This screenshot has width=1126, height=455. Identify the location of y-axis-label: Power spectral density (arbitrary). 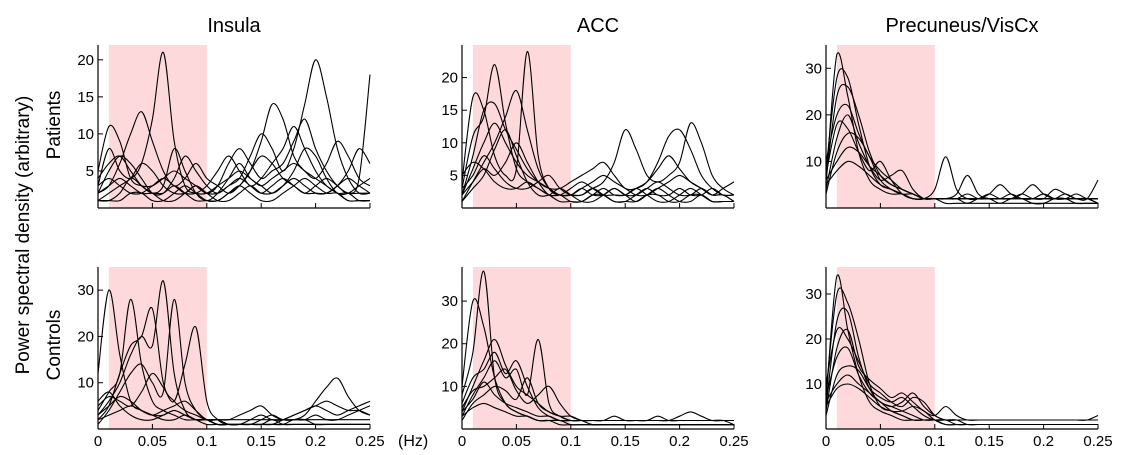
(23, 235).